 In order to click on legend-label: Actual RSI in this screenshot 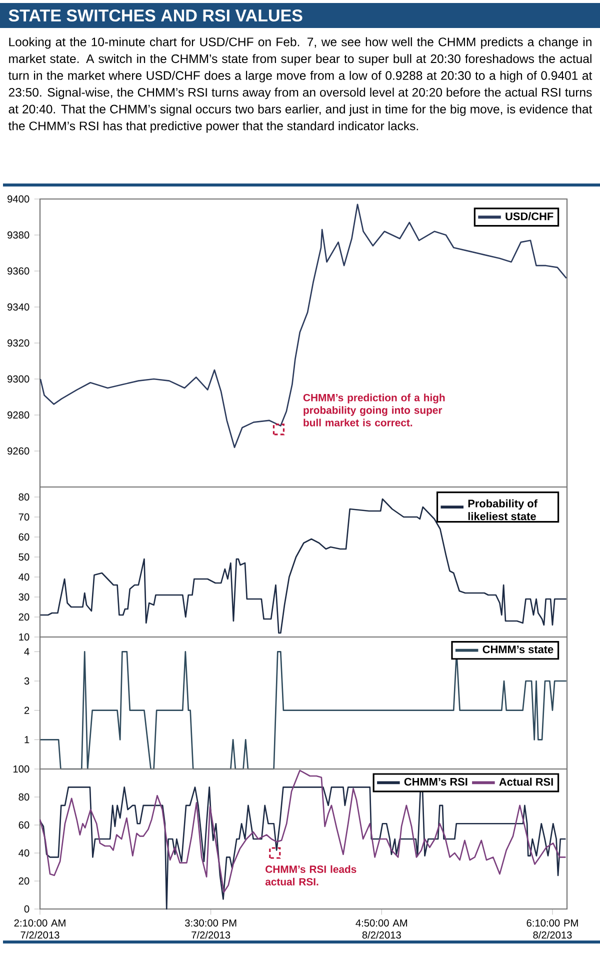, I will do `click(526, 782)`.